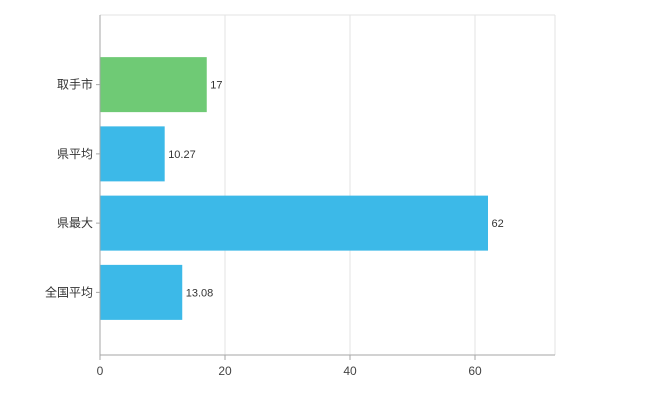 The image size is (650, 400). Describe the element at coordinates (216, 86) in the screenshot. I see `bar-value-label: 17` at that location.